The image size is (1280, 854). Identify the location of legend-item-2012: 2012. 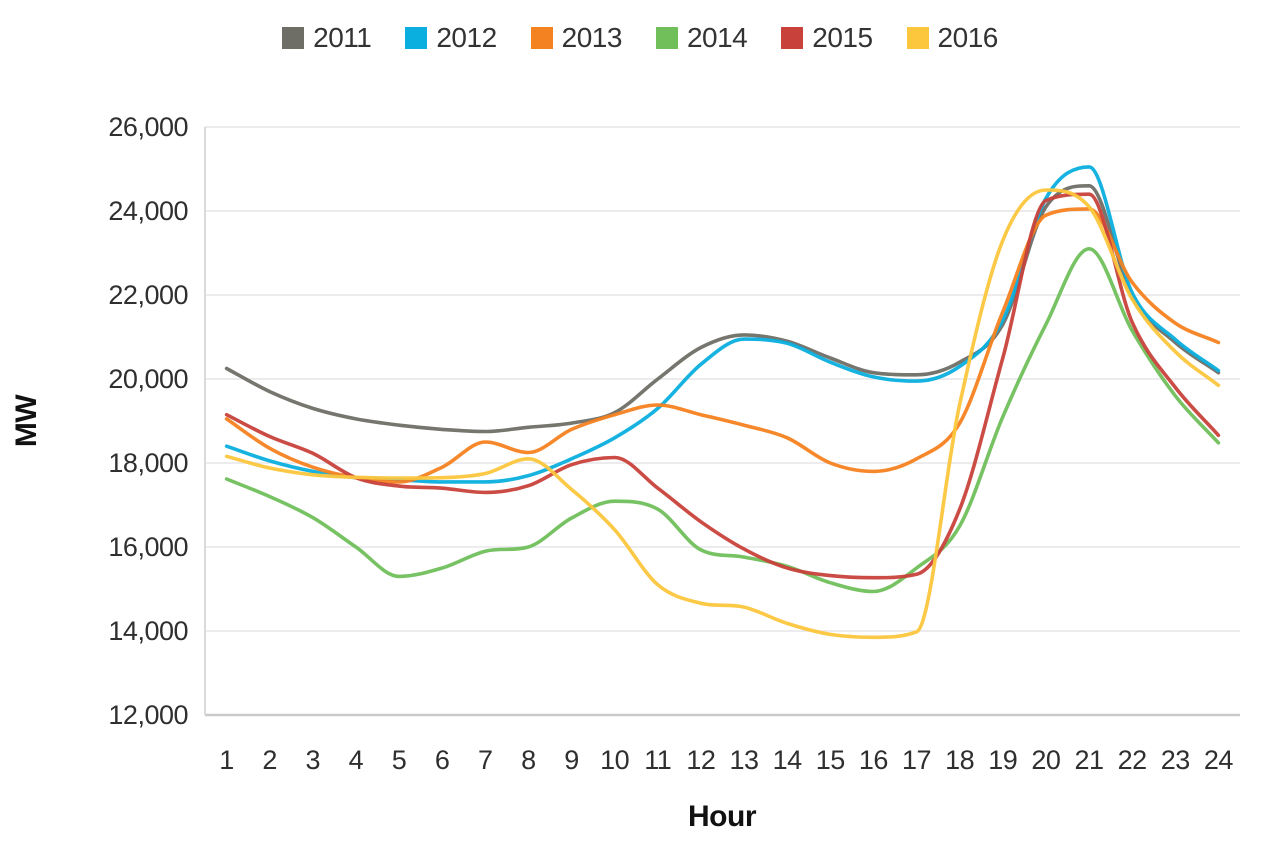
(451, 38).